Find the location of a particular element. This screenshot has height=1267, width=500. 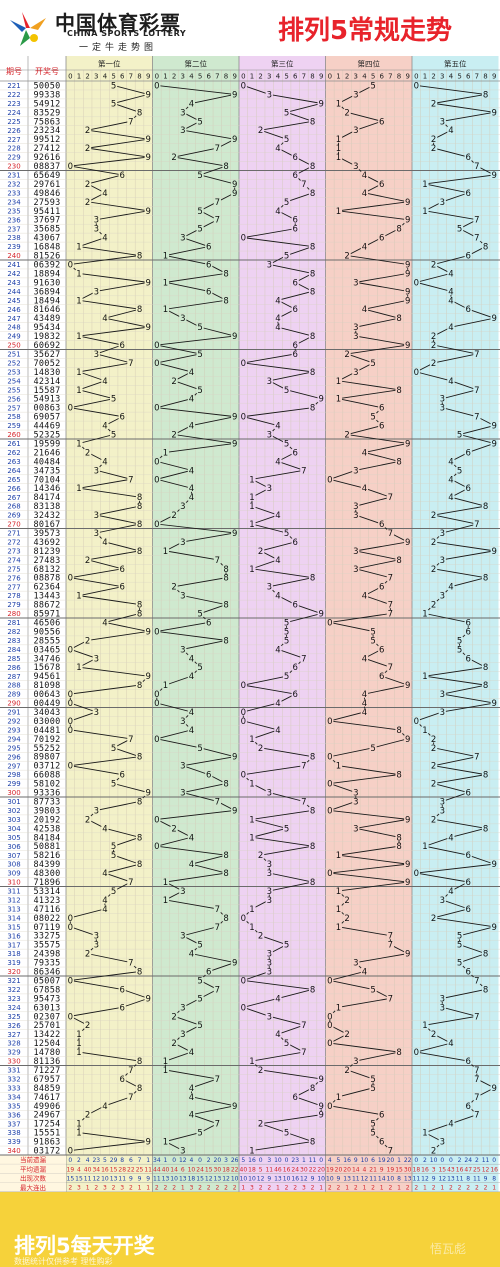

issue-number: 337 is located at coordinates (13, 1124).